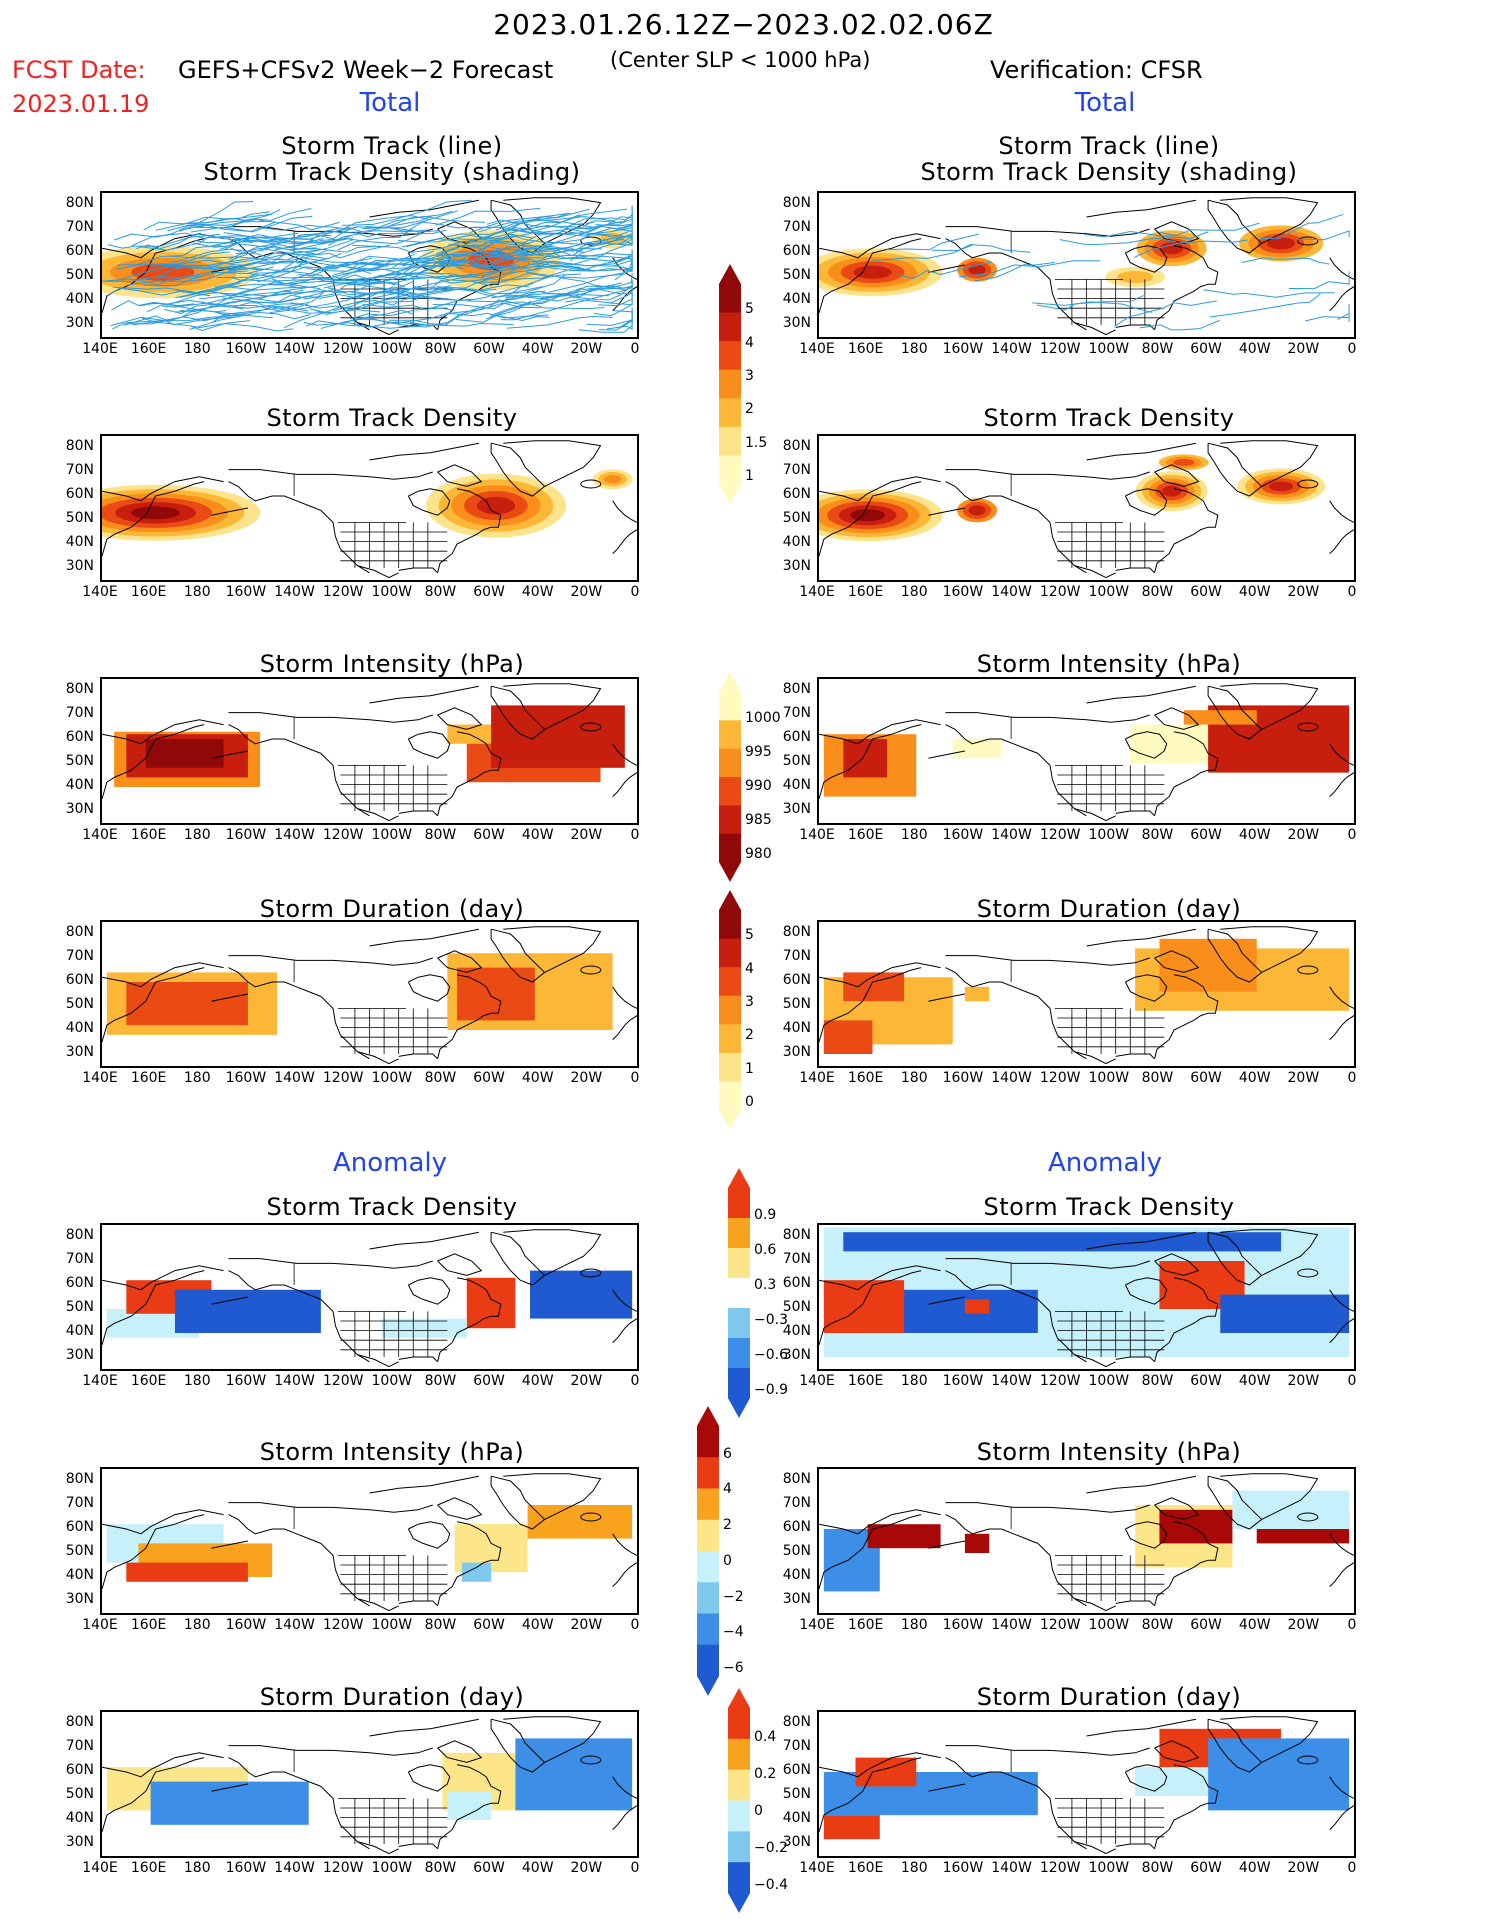 The image size is (1487, 1925). I want to click on atlantic-duration-neg, so click(1279, 1774).